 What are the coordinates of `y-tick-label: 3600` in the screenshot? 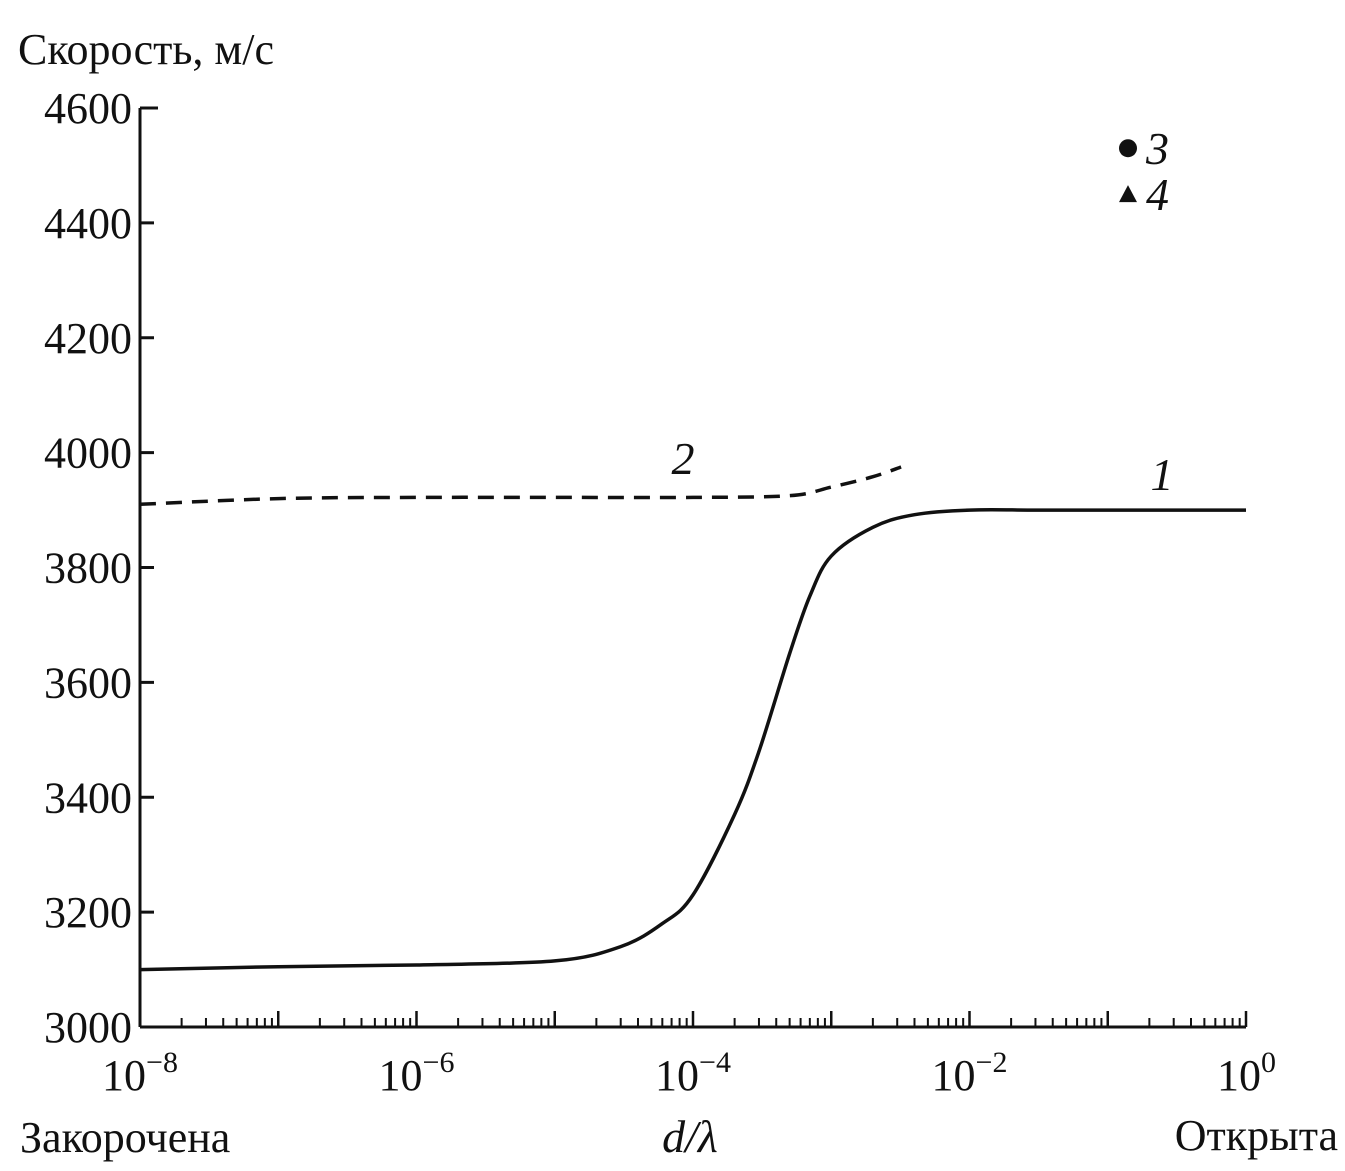 It's located at (88, 682).